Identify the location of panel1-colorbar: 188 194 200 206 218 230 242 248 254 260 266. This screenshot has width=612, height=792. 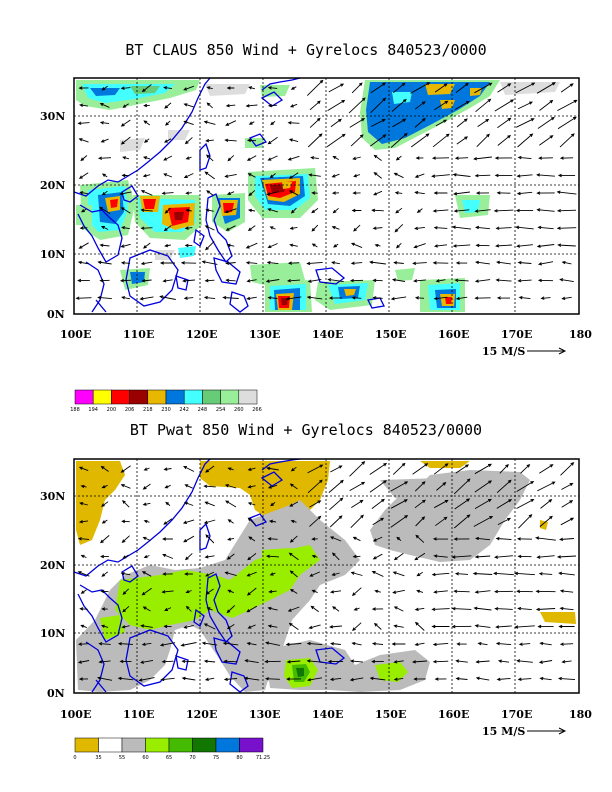
(166, 401).